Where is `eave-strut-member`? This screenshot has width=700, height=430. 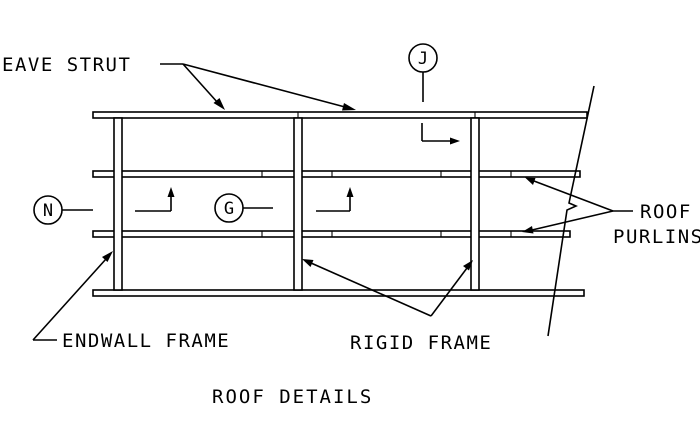 eave-strut-member is located at coordinates (340, 115).